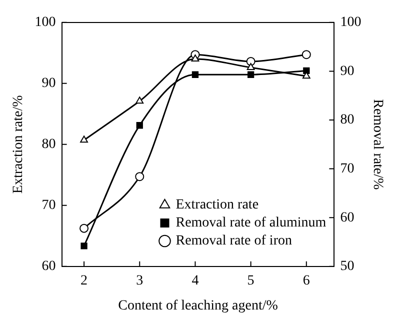 The image size is (400, 324). I want to click on x-tick-label: 3, so click(140, 280).